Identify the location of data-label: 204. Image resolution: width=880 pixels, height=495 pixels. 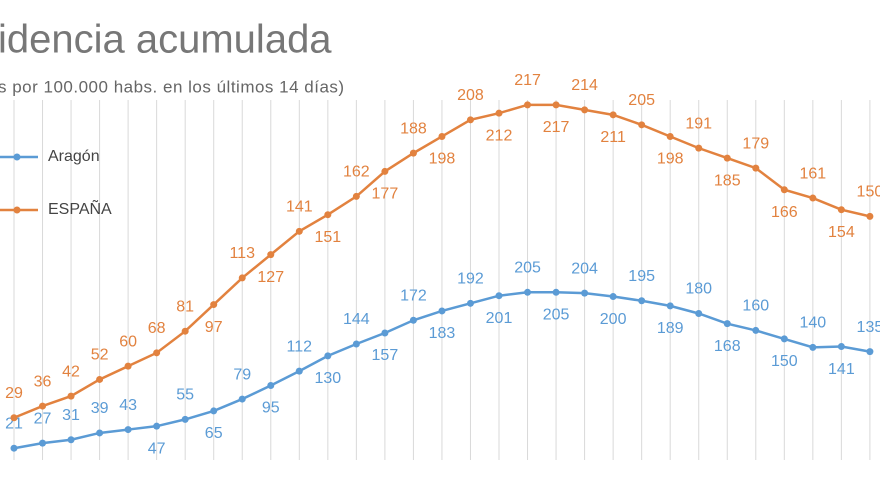
(584, 268).